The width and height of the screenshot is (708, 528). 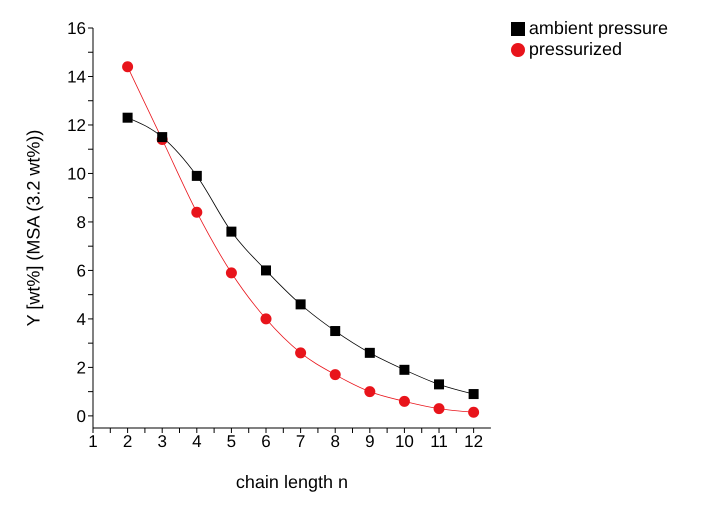 I want to click on x-tick-label: 12, so click(x=474, y=442).